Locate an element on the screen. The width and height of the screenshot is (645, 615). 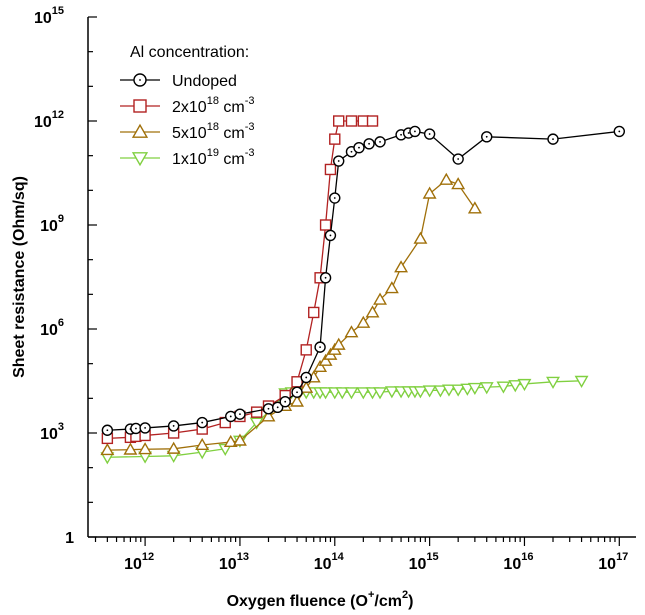
legend-entry: Undoped is located at coordinates (178, 81).